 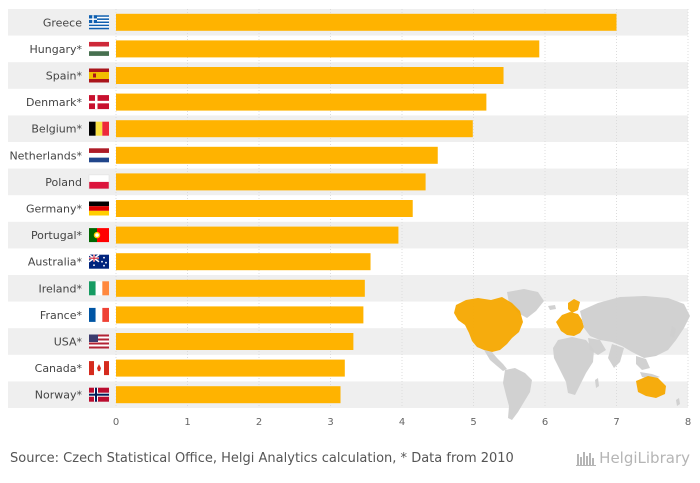 What do you see at coordinates (98, 261) in the screenshot?
I see `australia-flag-icon` at bounding box center [98, 261].